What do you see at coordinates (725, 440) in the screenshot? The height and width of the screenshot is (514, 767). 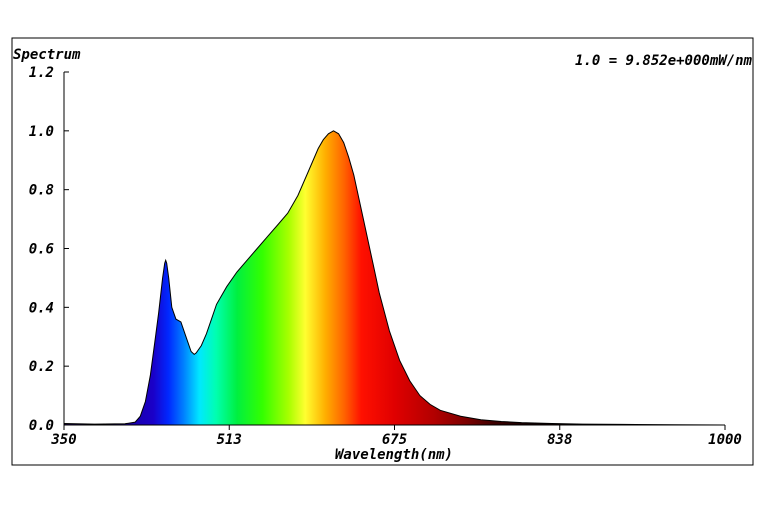 I see `x-tick-label: 1000` at bounding box center [725, 440].